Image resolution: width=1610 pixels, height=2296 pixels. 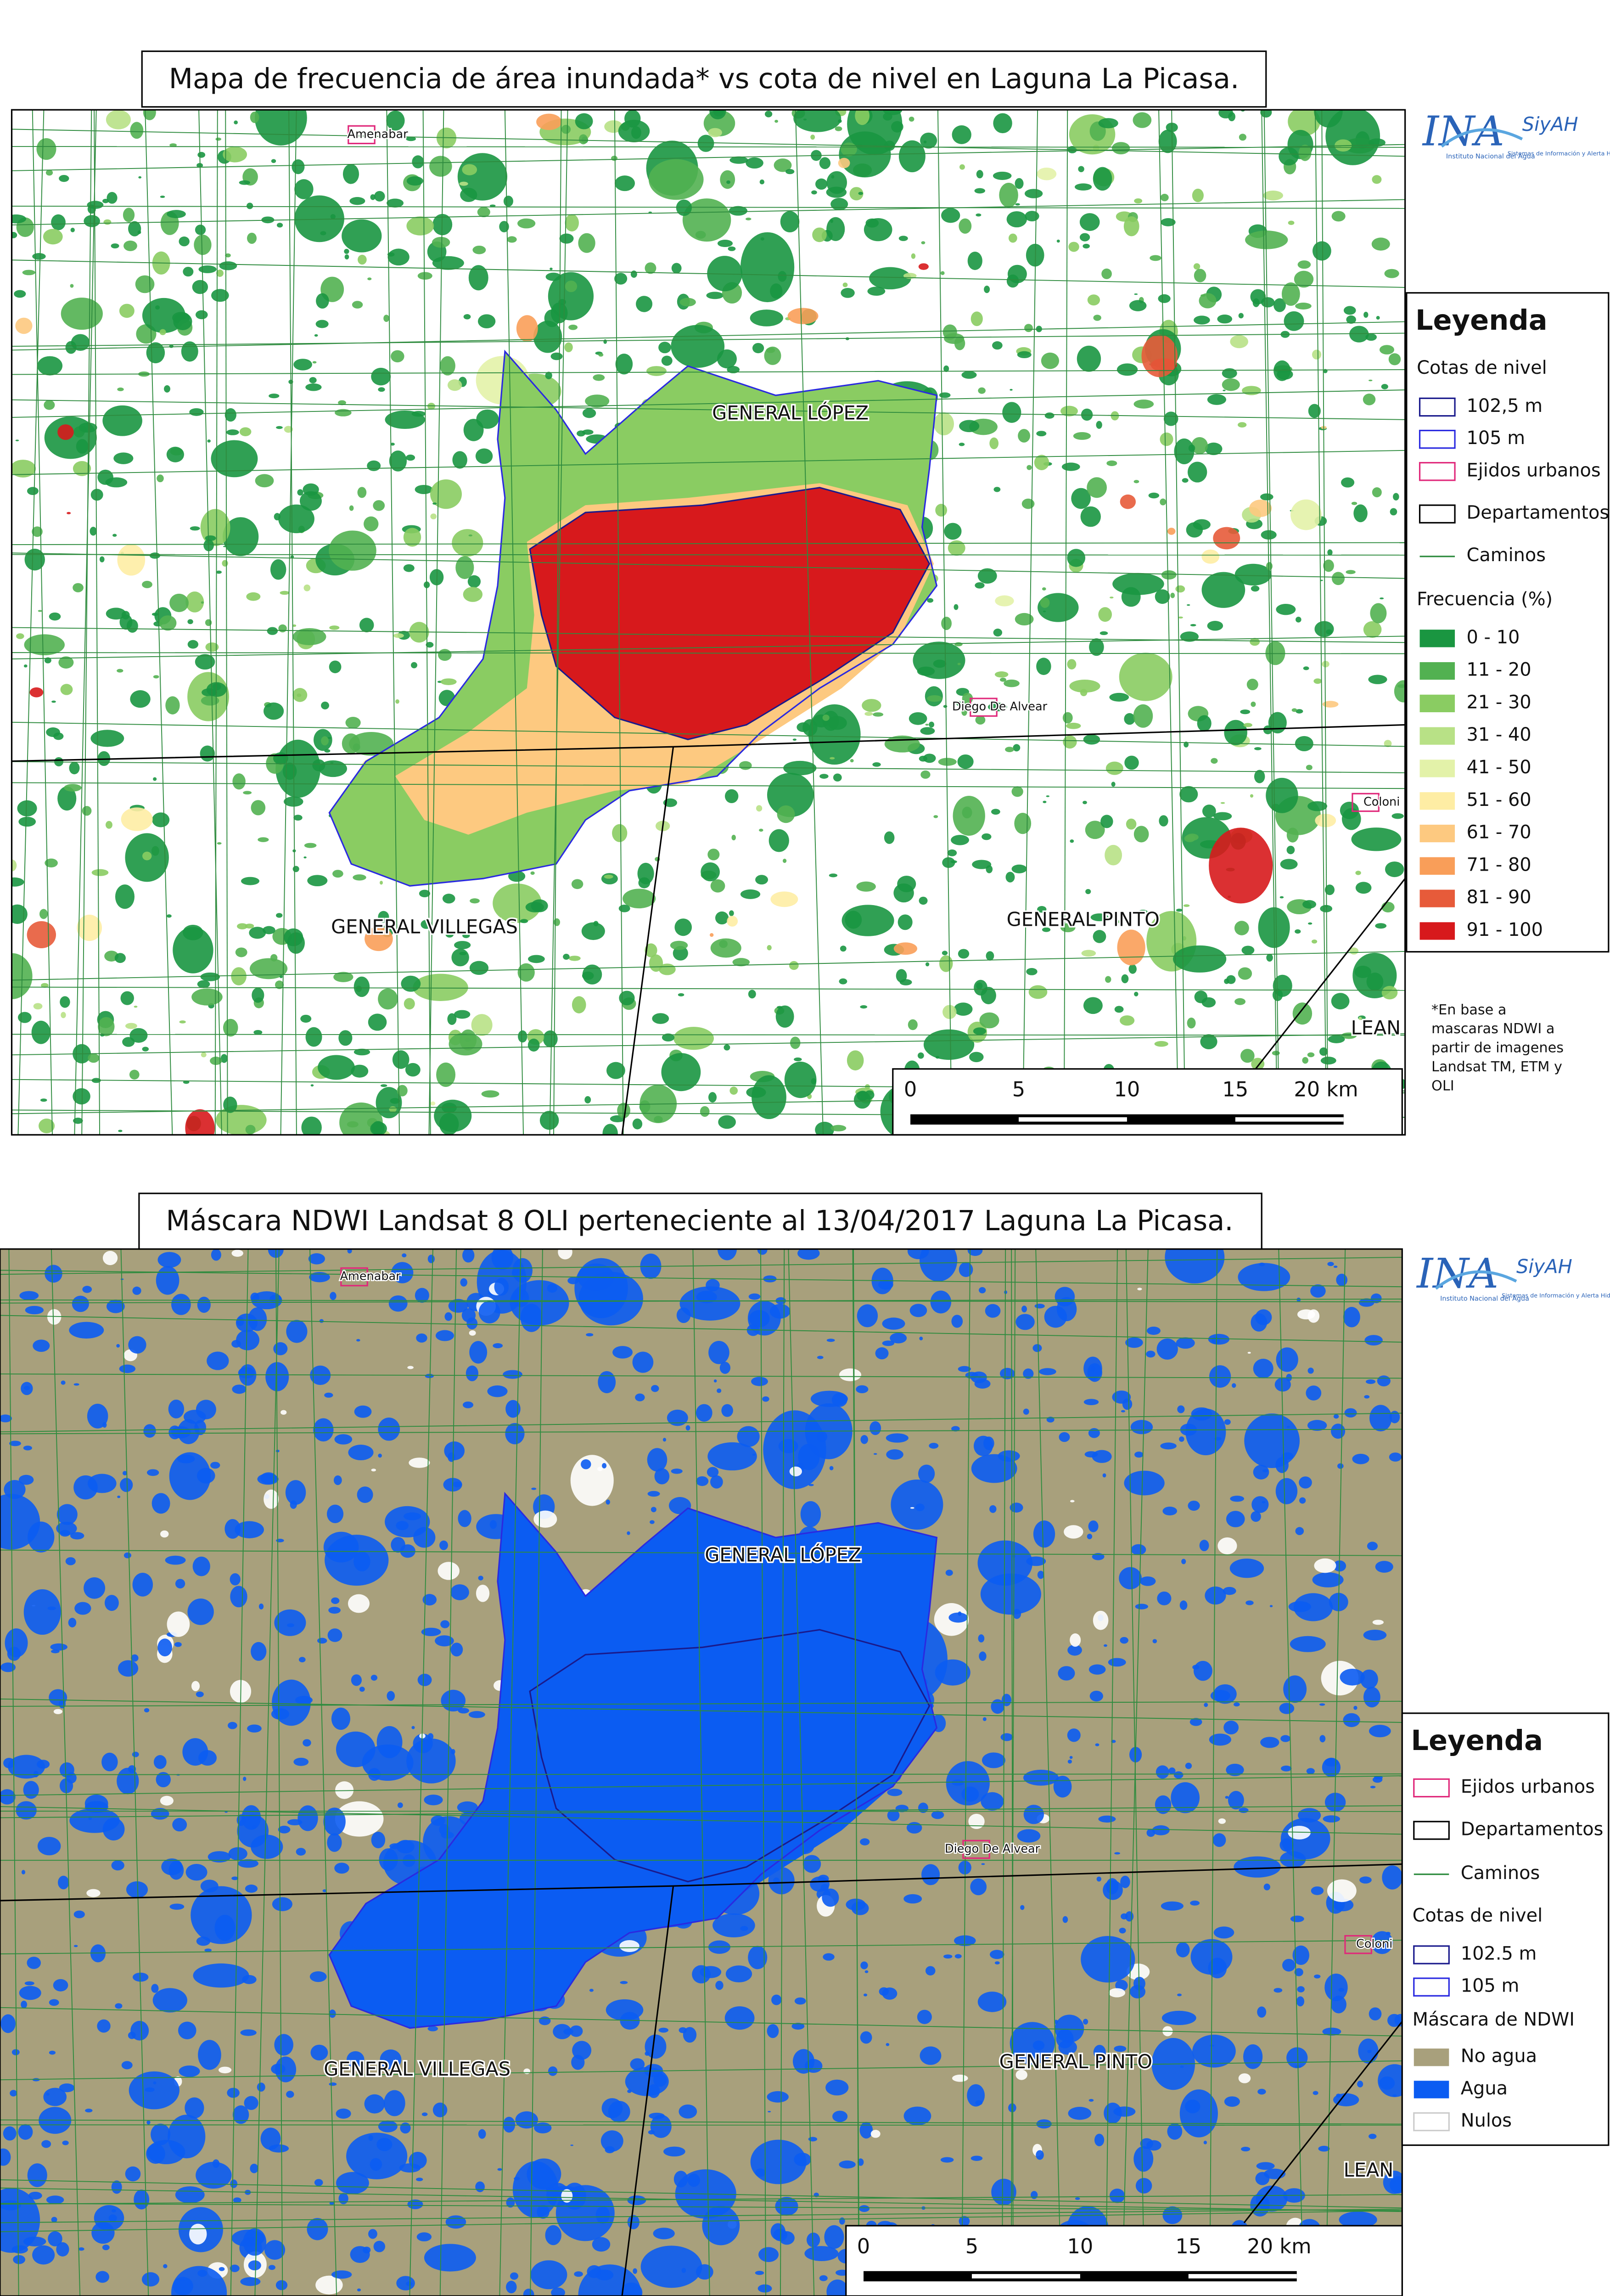 What do you see at coordinates (1499, 2057) in the screenshot?
I see `legend-label: No agua` at bounding box center [1499, 2057].